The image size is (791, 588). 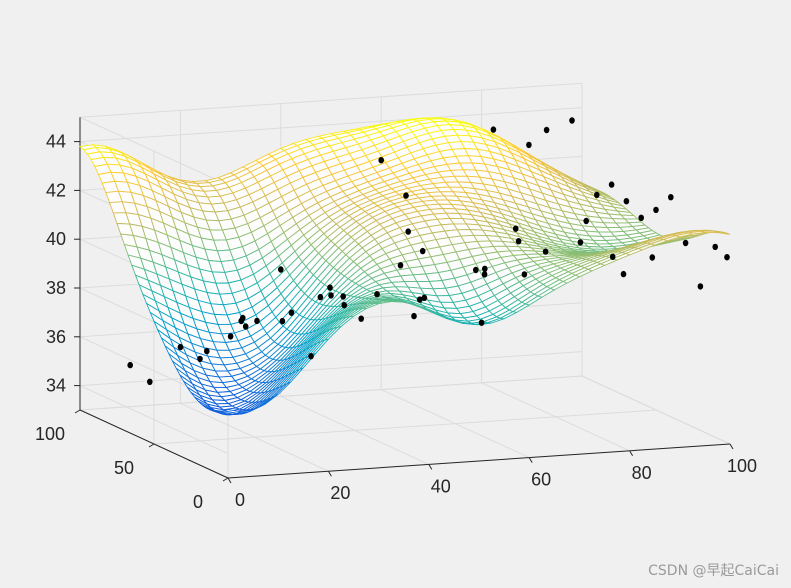 I want to click on x-tick-label: 0, so click(x=240, y=500).